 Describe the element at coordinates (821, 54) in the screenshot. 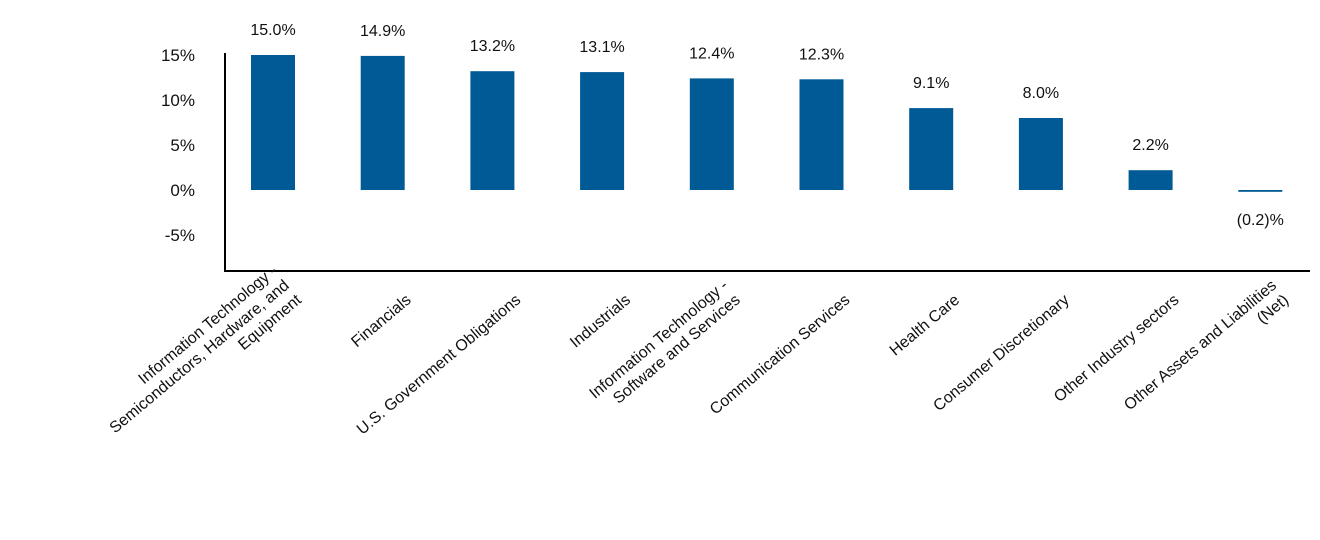

I see `bar-data-label: 12.3%` at that location.